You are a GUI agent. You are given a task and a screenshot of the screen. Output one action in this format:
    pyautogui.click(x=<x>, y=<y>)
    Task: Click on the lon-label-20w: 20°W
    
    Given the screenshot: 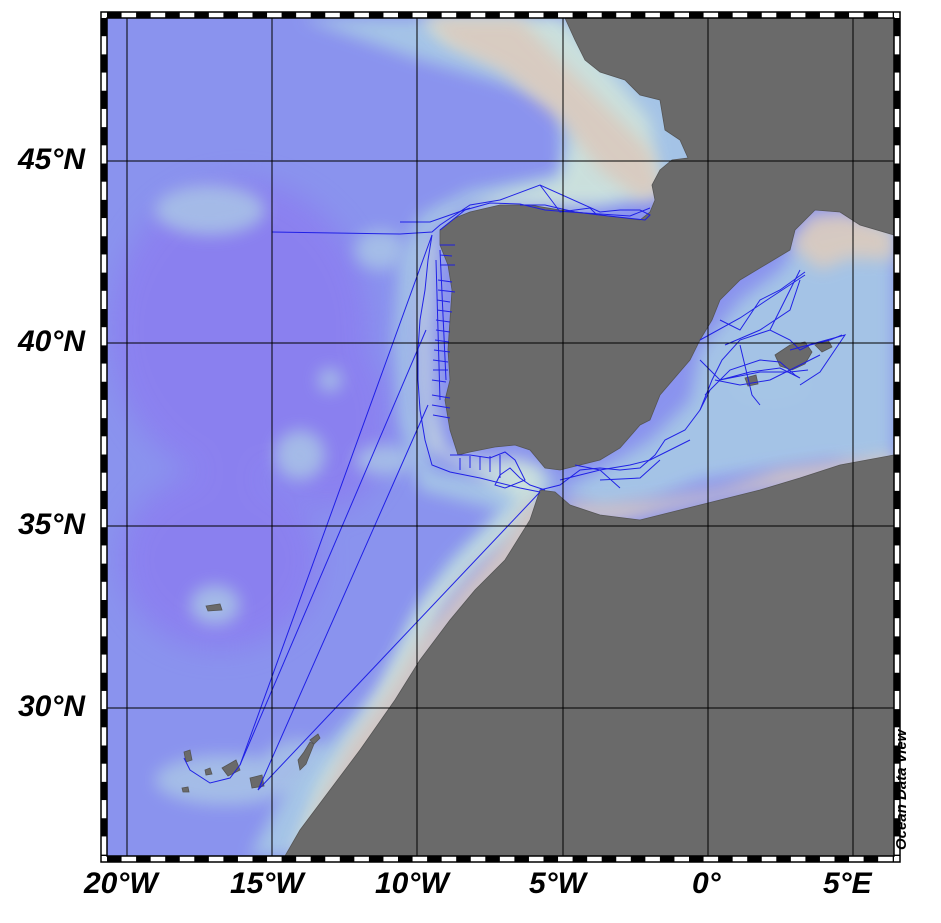 What is the action you would take?
    pyautogui.click(x=121, y=883)
    